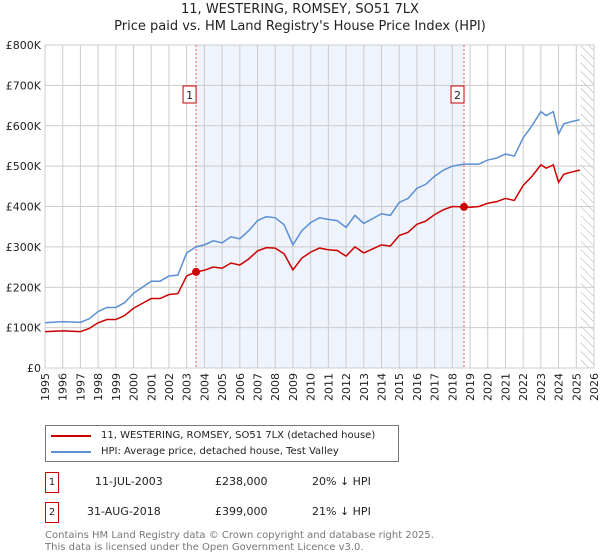 Image resolution: width=600 pixels, height=560 pixels. I want to click on legend-swatch-red, so click(71, 435).